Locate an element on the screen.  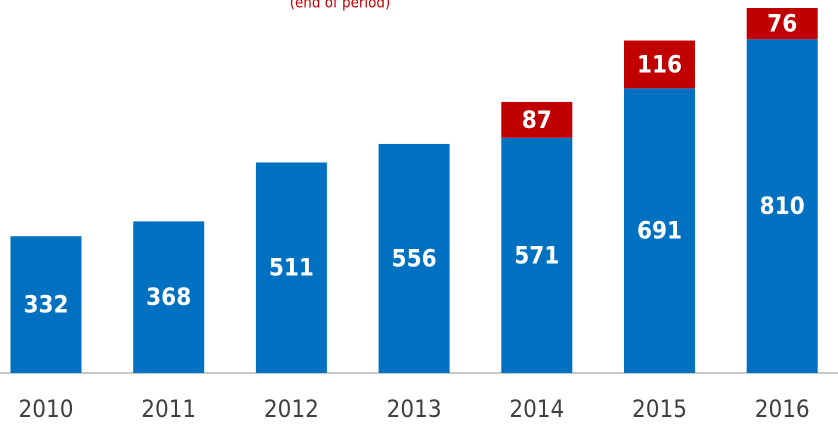
value-label: 368 is located at coordinates (168, 297).